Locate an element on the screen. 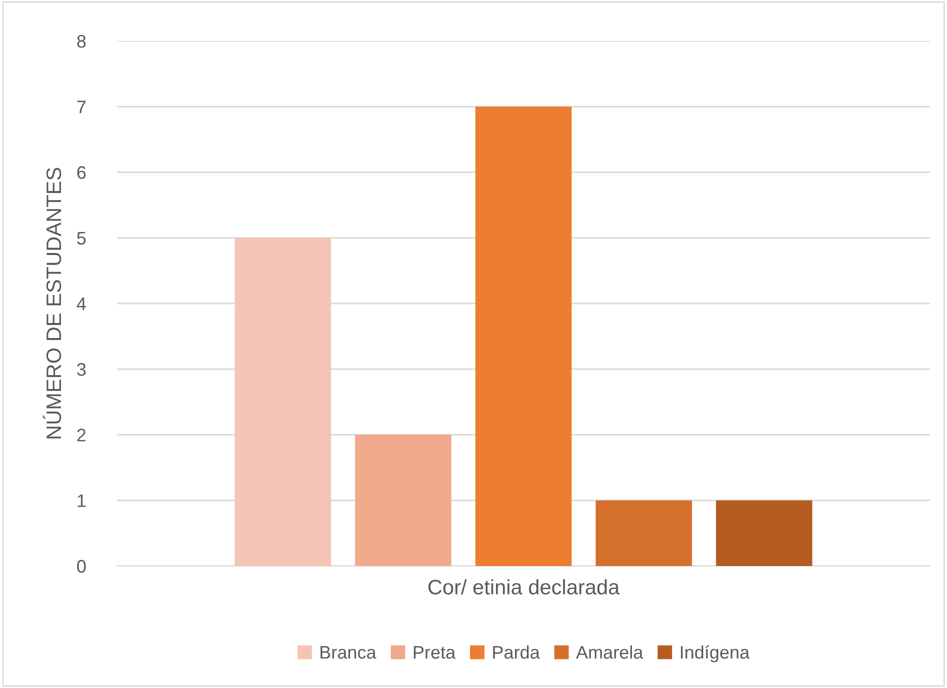 Image resolution: width=947 pixels, height=688 pixels. legend-label: Preta is located at coordinates (435, 652).